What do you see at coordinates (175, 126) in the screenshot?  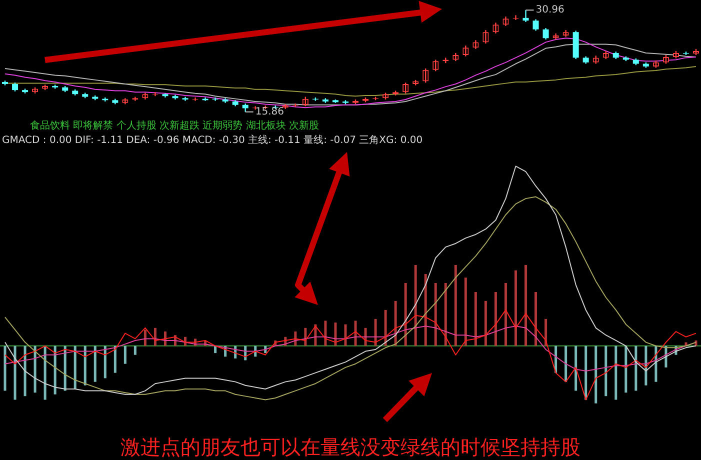 I see `text: 食品饮料 即将解禁 个人持股 次新超跌 近期弱势 湖北板块 次新股` at bounding box center [175, 126].